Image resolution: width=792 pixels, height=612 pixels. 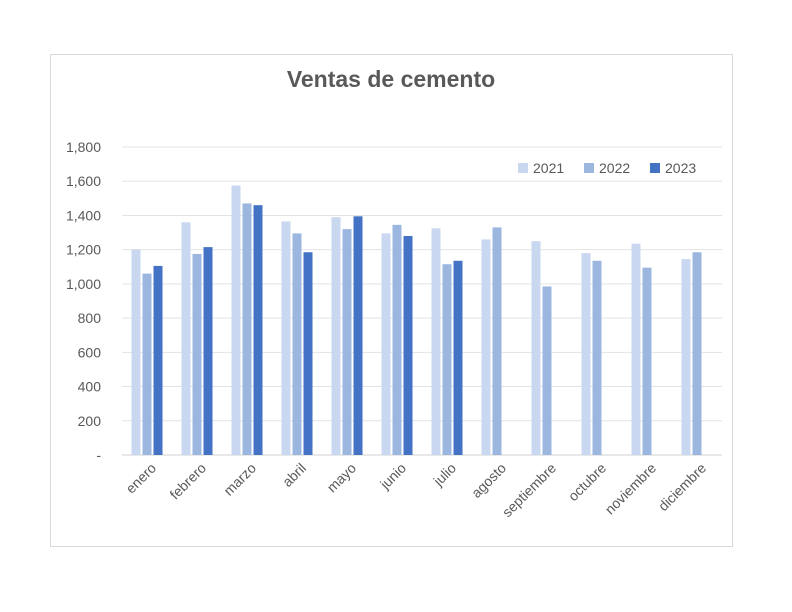 I want to click on legend-swatch-2022, so click(x=589, y=168).